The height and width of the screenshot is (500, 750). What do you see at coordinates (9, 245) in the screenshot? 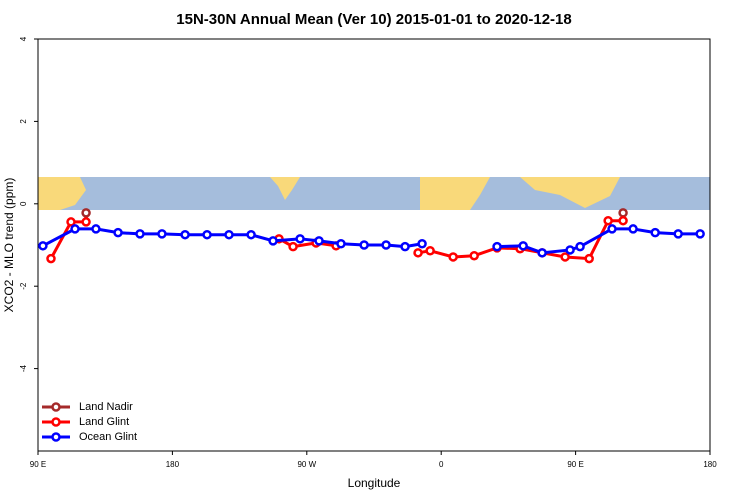
I see `y-axis-label: XCO2 - MLO trend (ppm)` at bounding box center [9, 245].